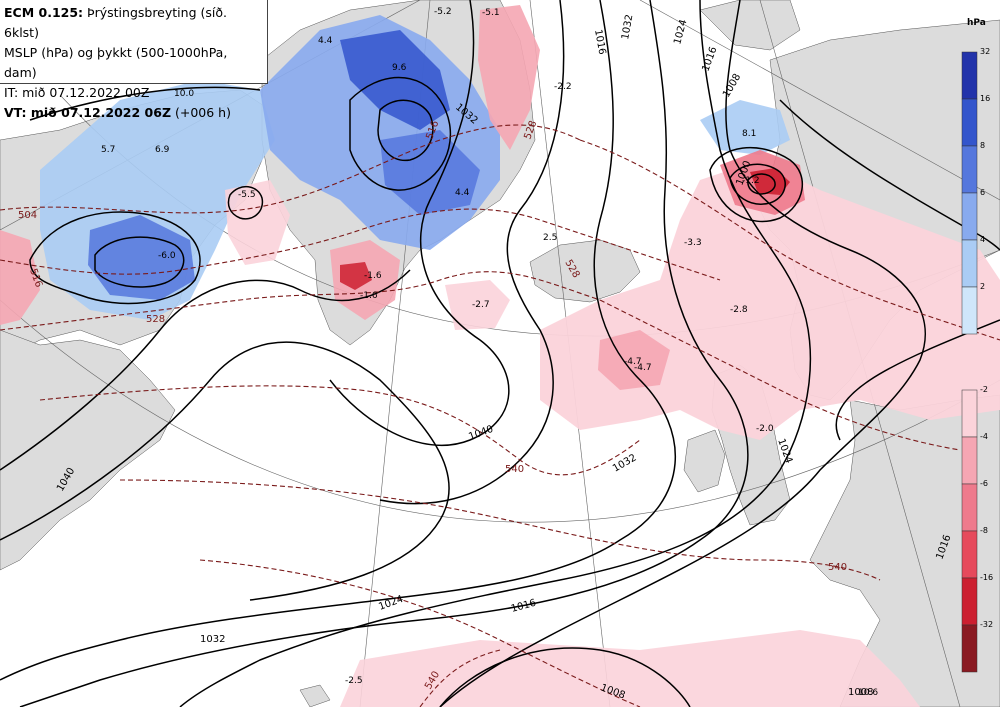 The height and width of the screenshot is (707, 1000). What do you see at coordinates (630, 668) in the screenshot?
I see `fall-area-south` at bounding box center [630, 668].